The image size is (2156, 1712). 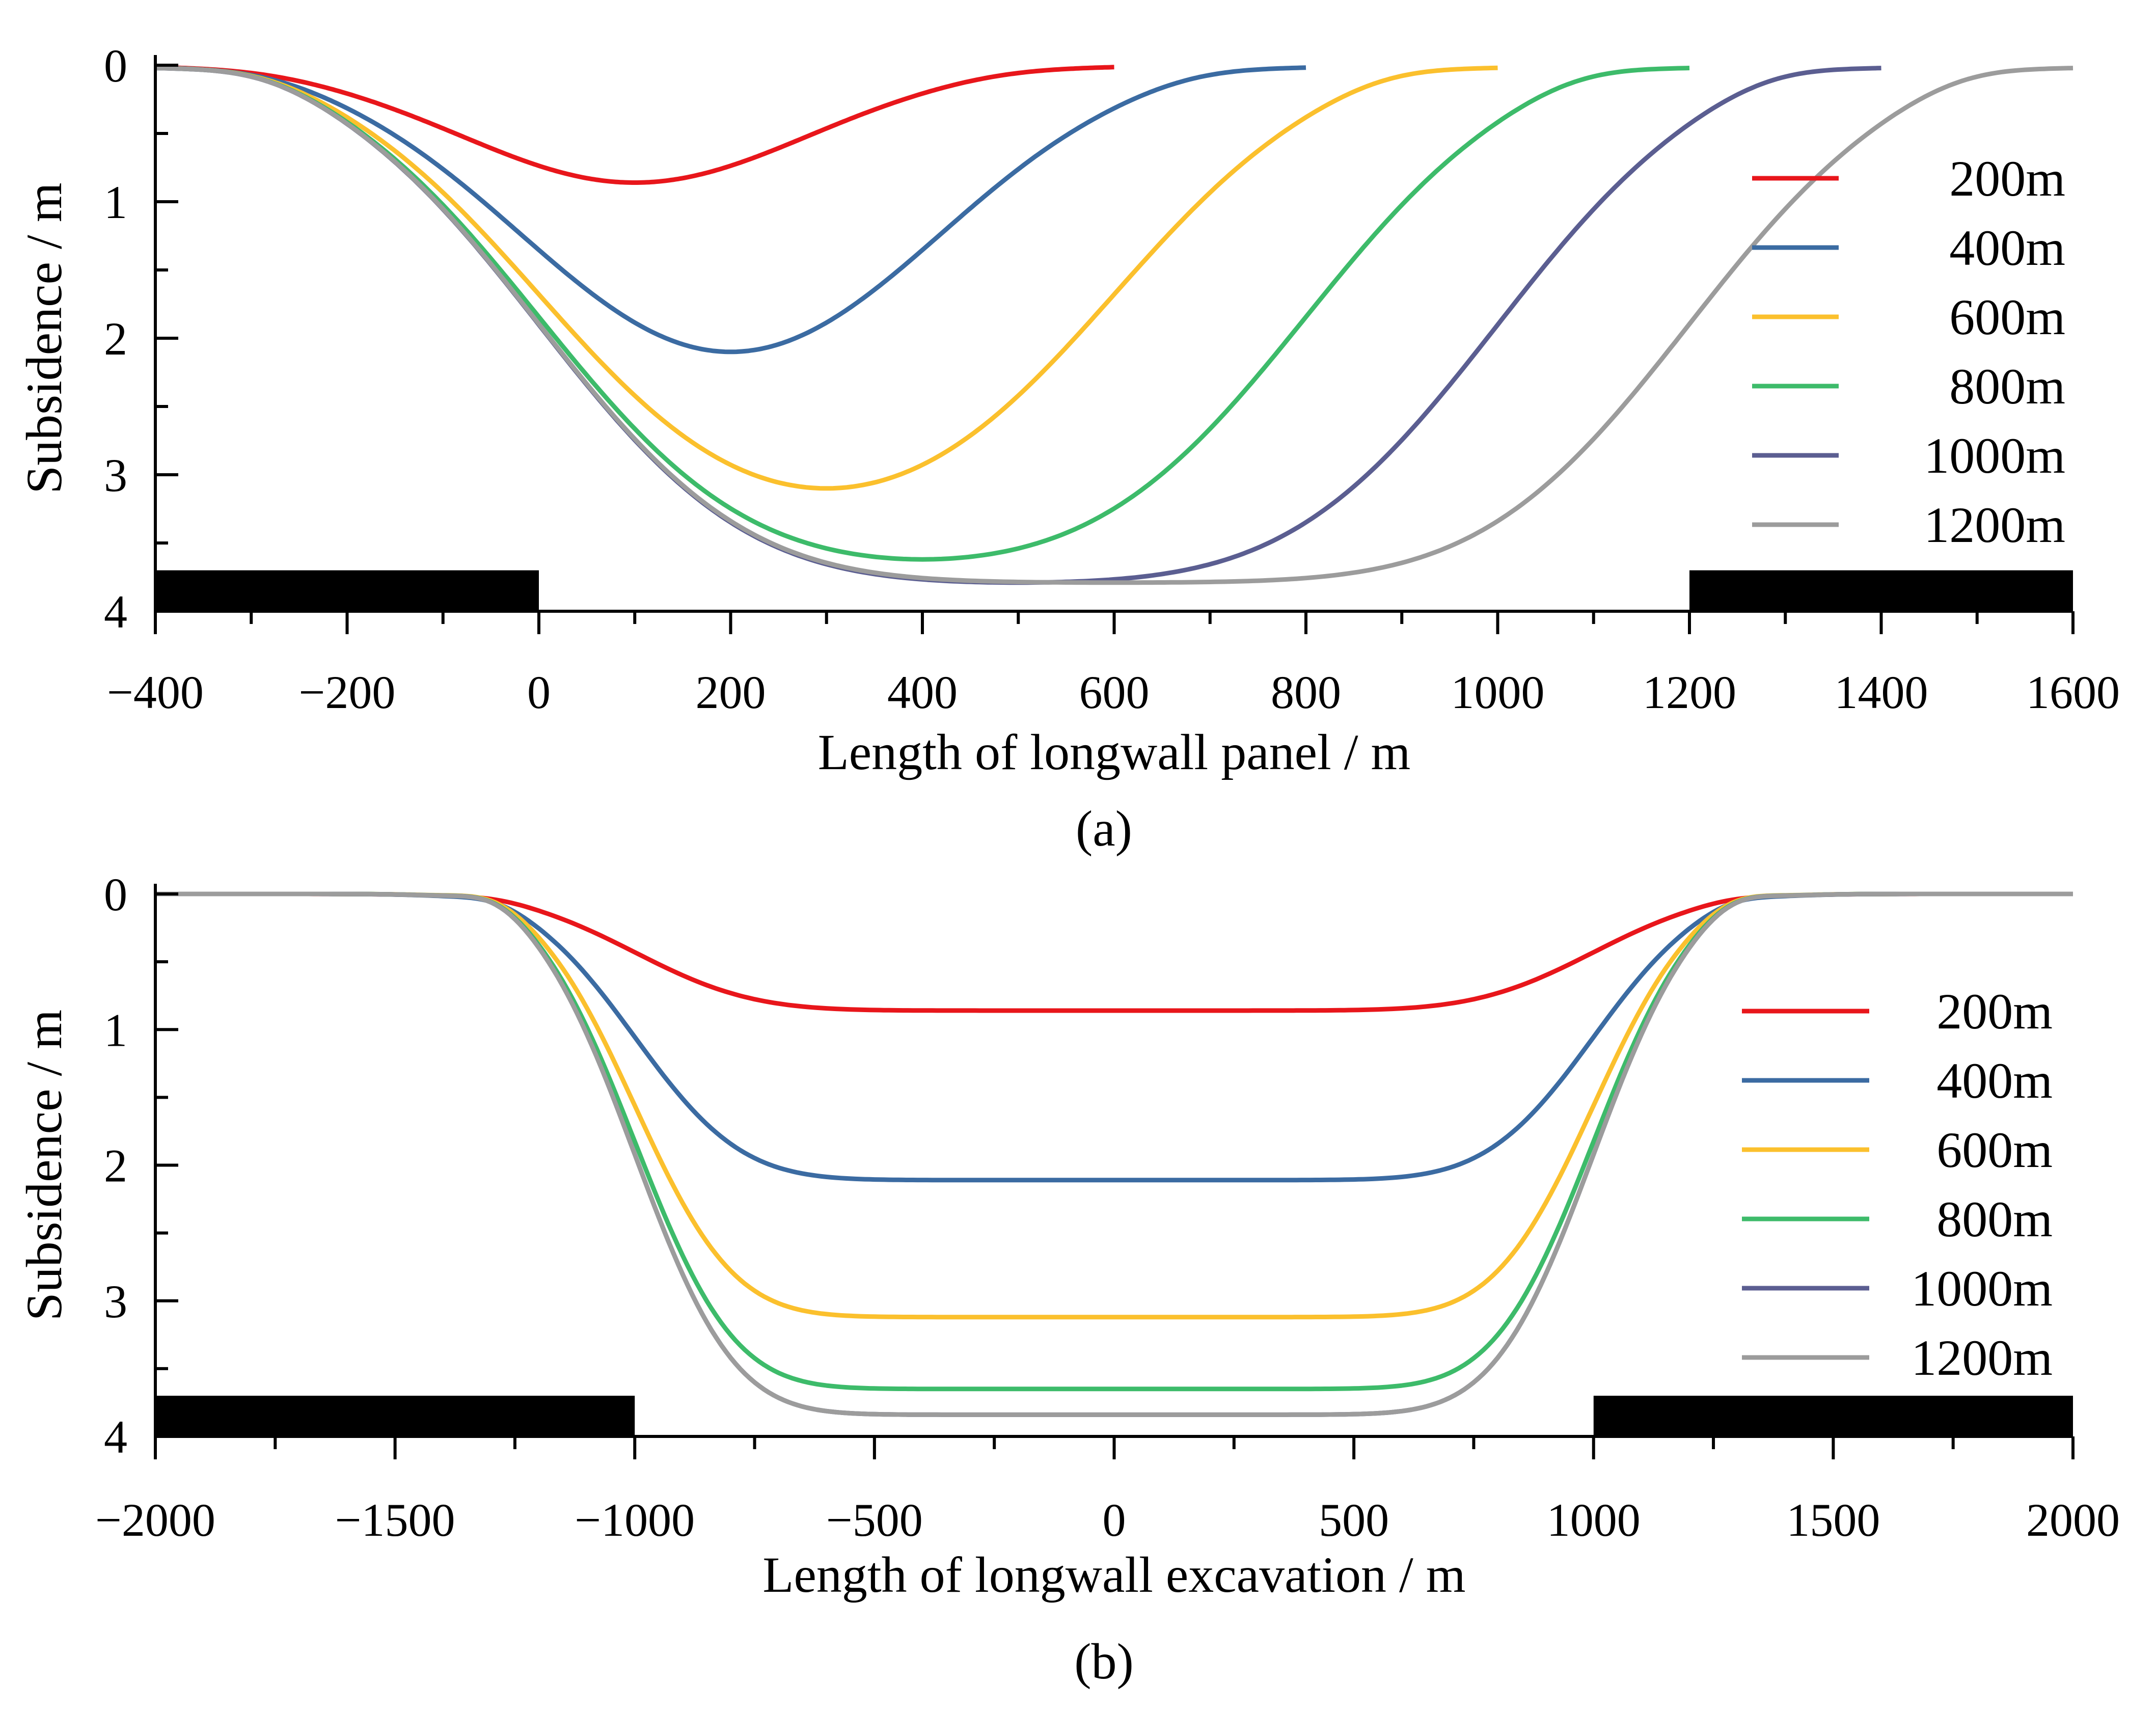 I want to click on x-axis-title: Length of longwall excavation / m, so click(x=1113, y=1574).